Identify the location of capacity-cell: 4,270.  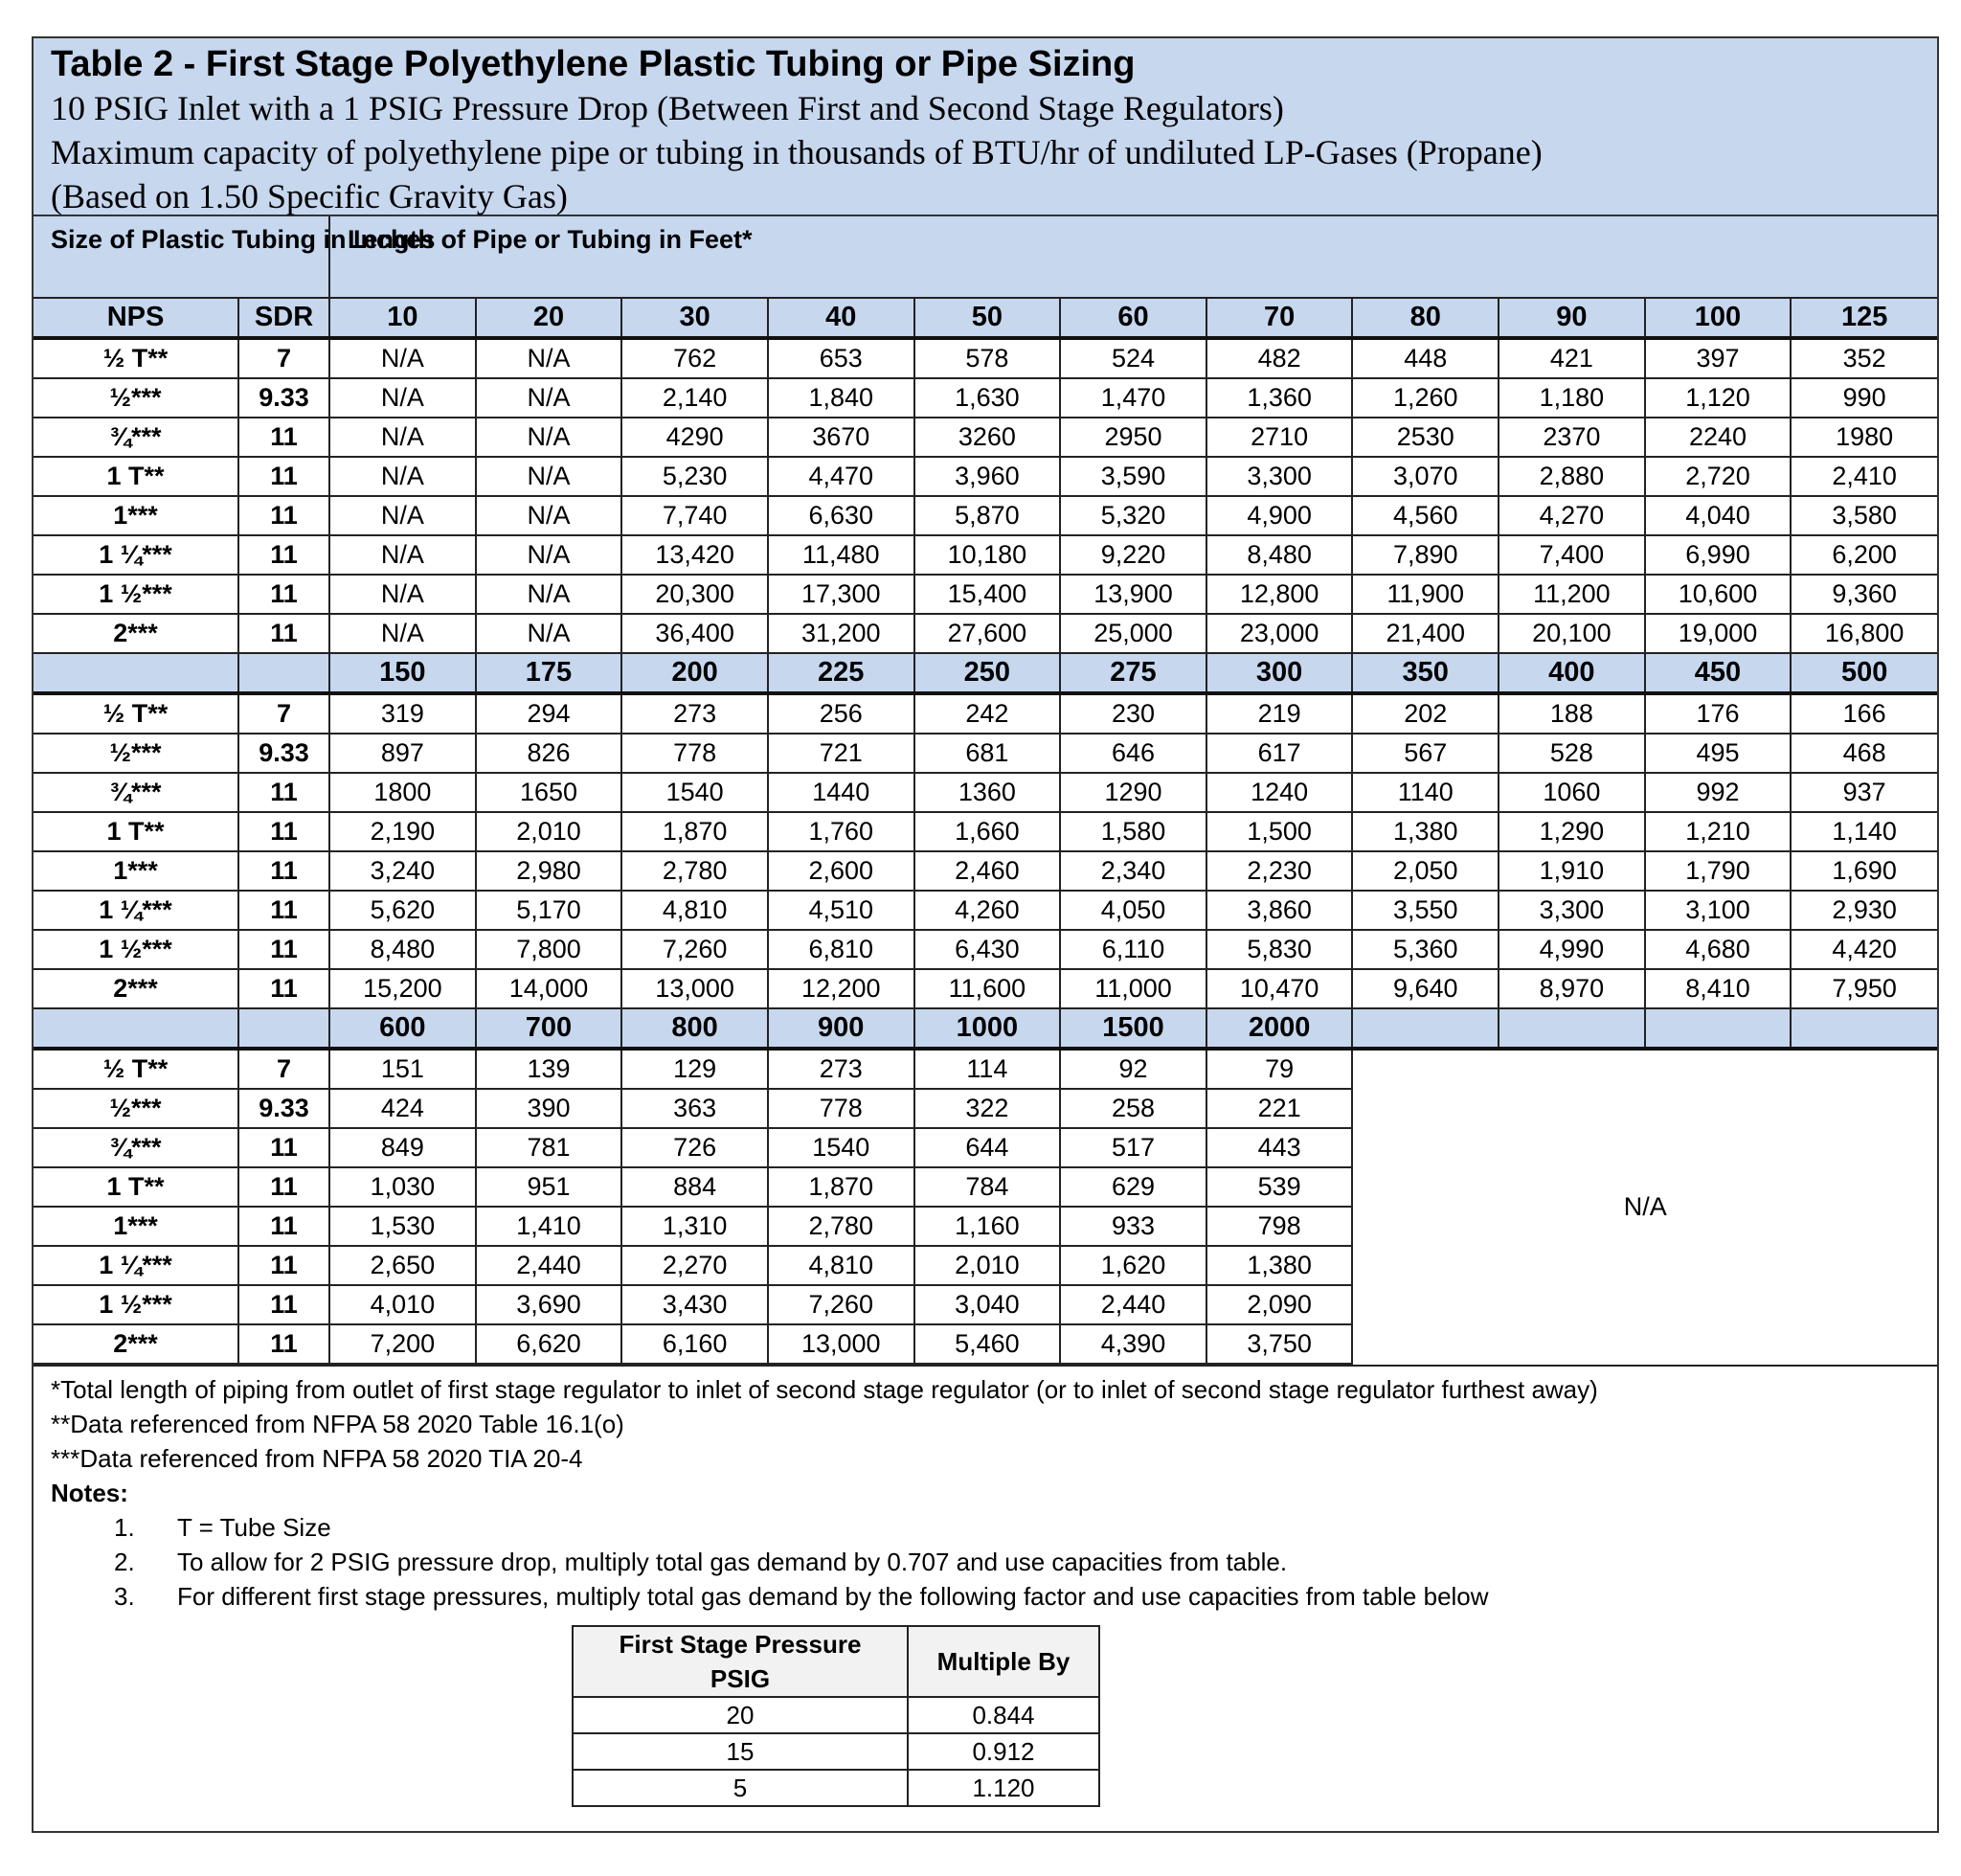
(1572, 515).